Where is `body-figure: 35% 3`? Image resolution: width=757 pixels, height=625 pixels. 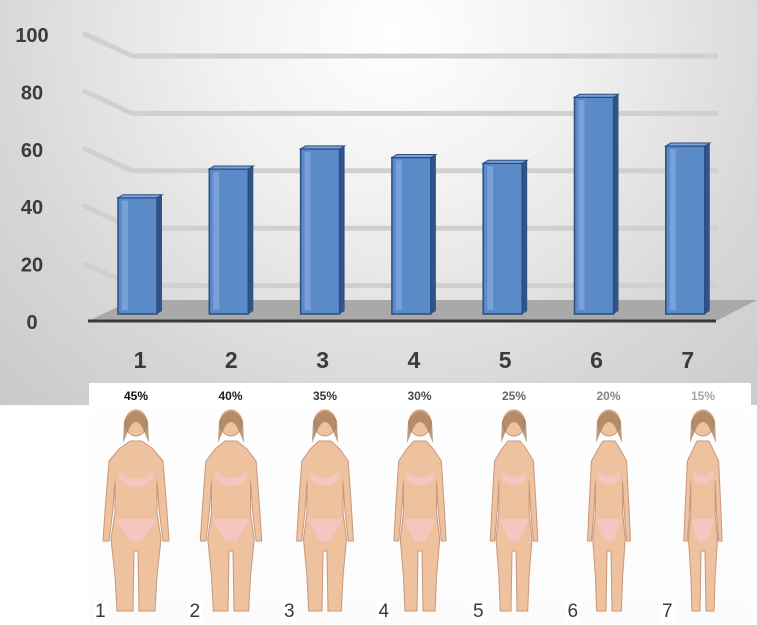
body-figure: 35% 3 is located at coordinates (325, 504).